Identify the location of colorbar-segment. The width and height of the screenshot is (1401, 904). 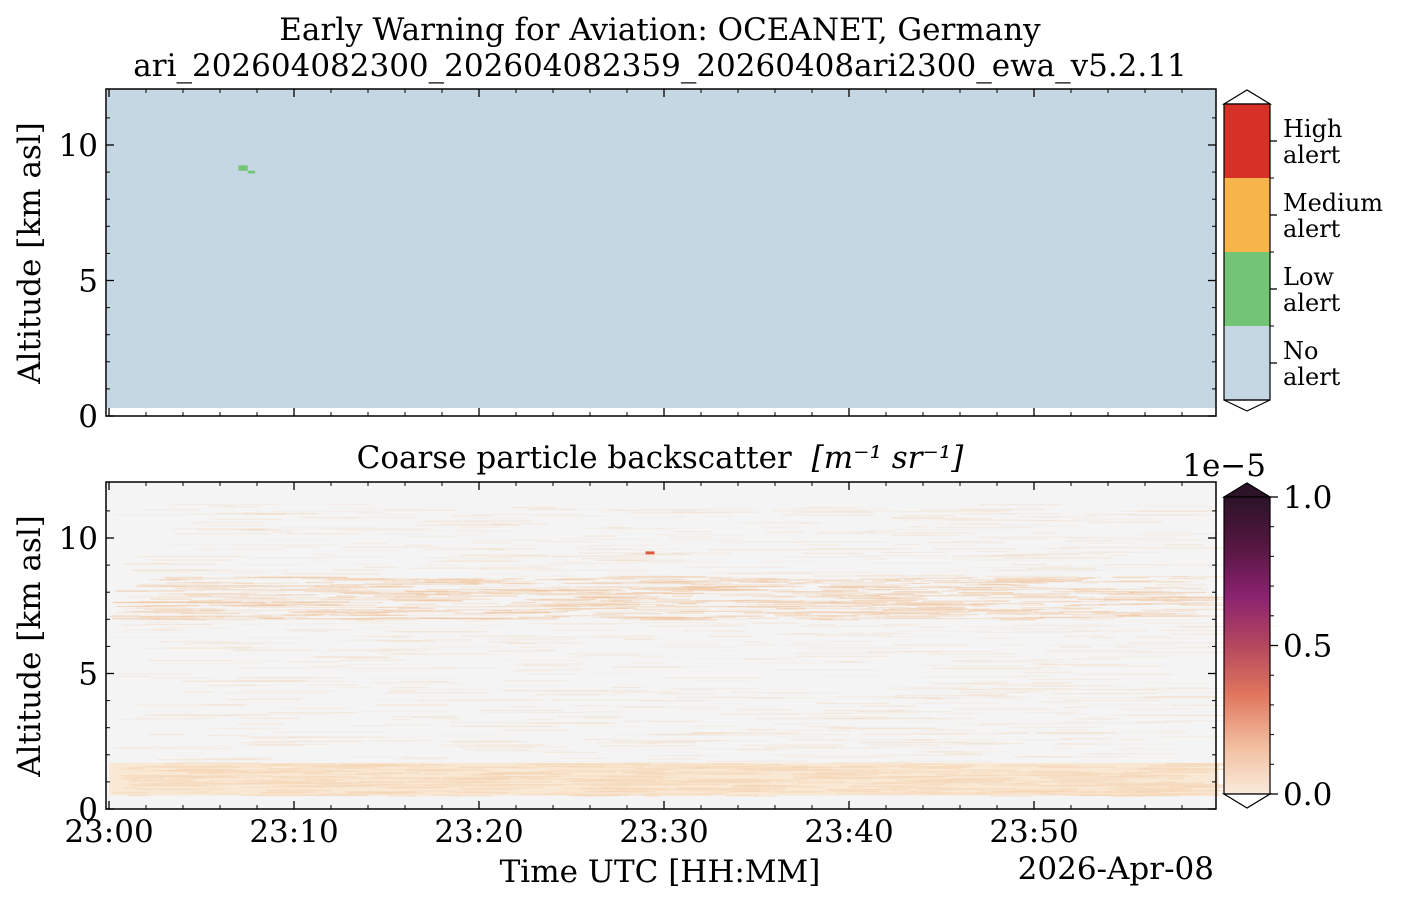
(1247, 289).